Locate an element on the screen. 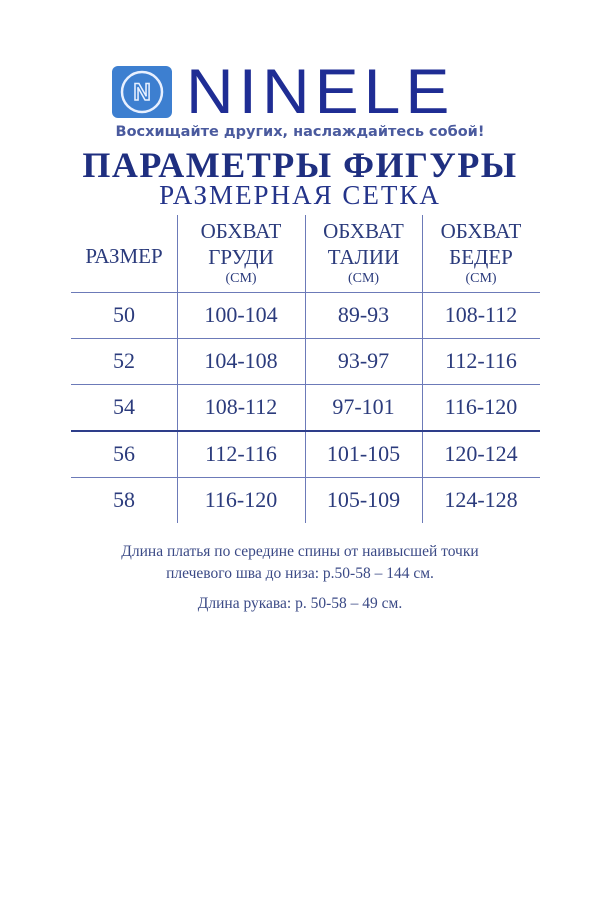 The image size is (600, 900). cell-hips: 120-124 is located at coordinates (481, 453).